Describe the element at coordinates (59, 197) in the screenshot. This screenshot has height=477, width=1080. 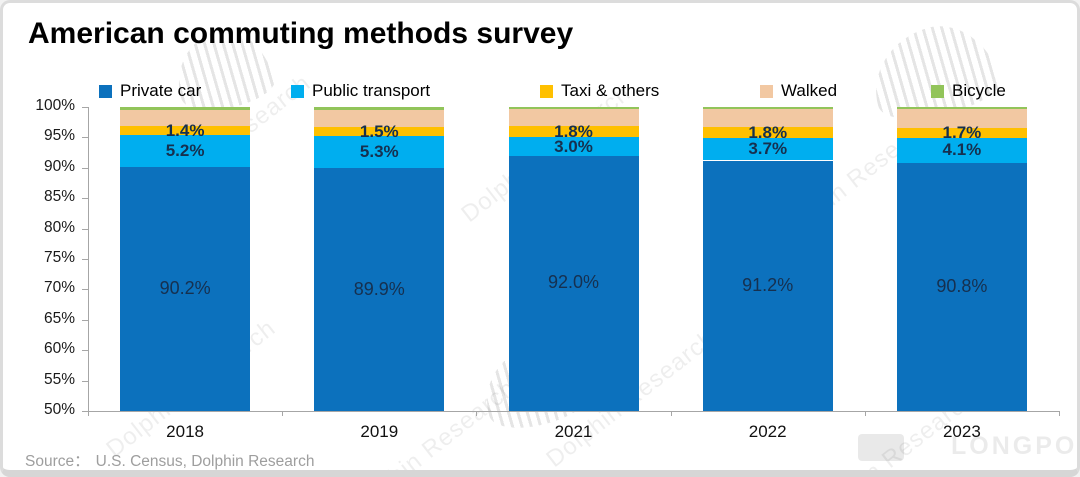
I see `y-tick-label: 85%` at that location.